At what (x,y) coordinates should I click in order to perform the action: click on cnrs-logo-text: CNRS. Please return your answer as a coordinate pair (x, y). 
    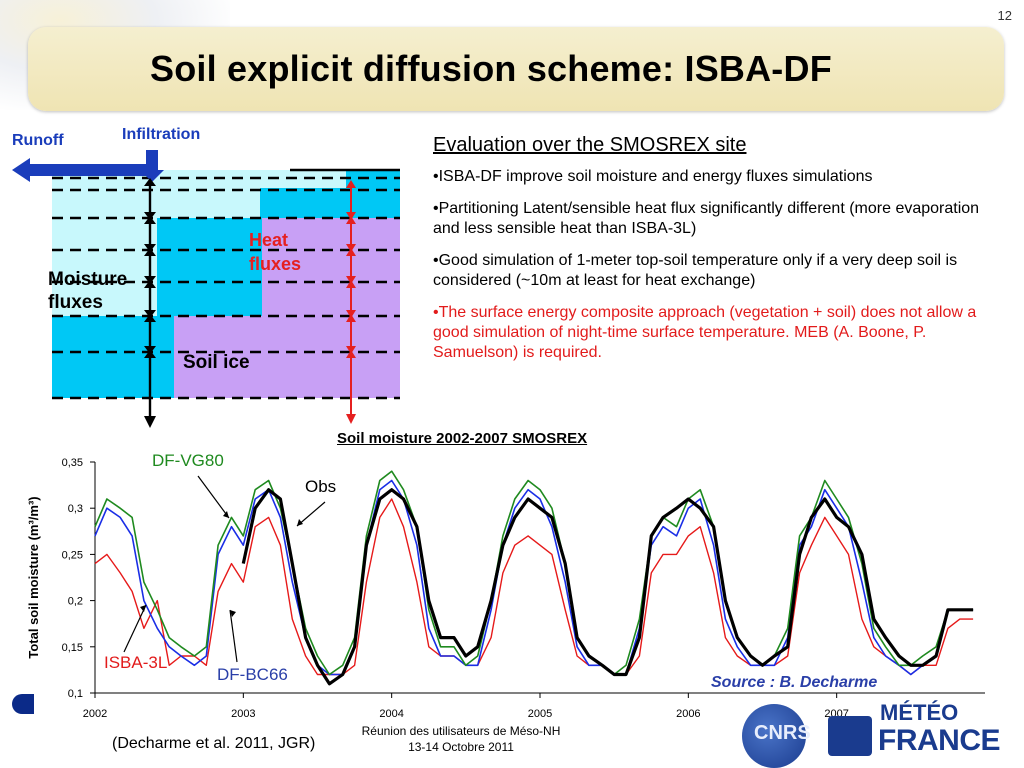
    Looking at the image, I should click on (782, 733).